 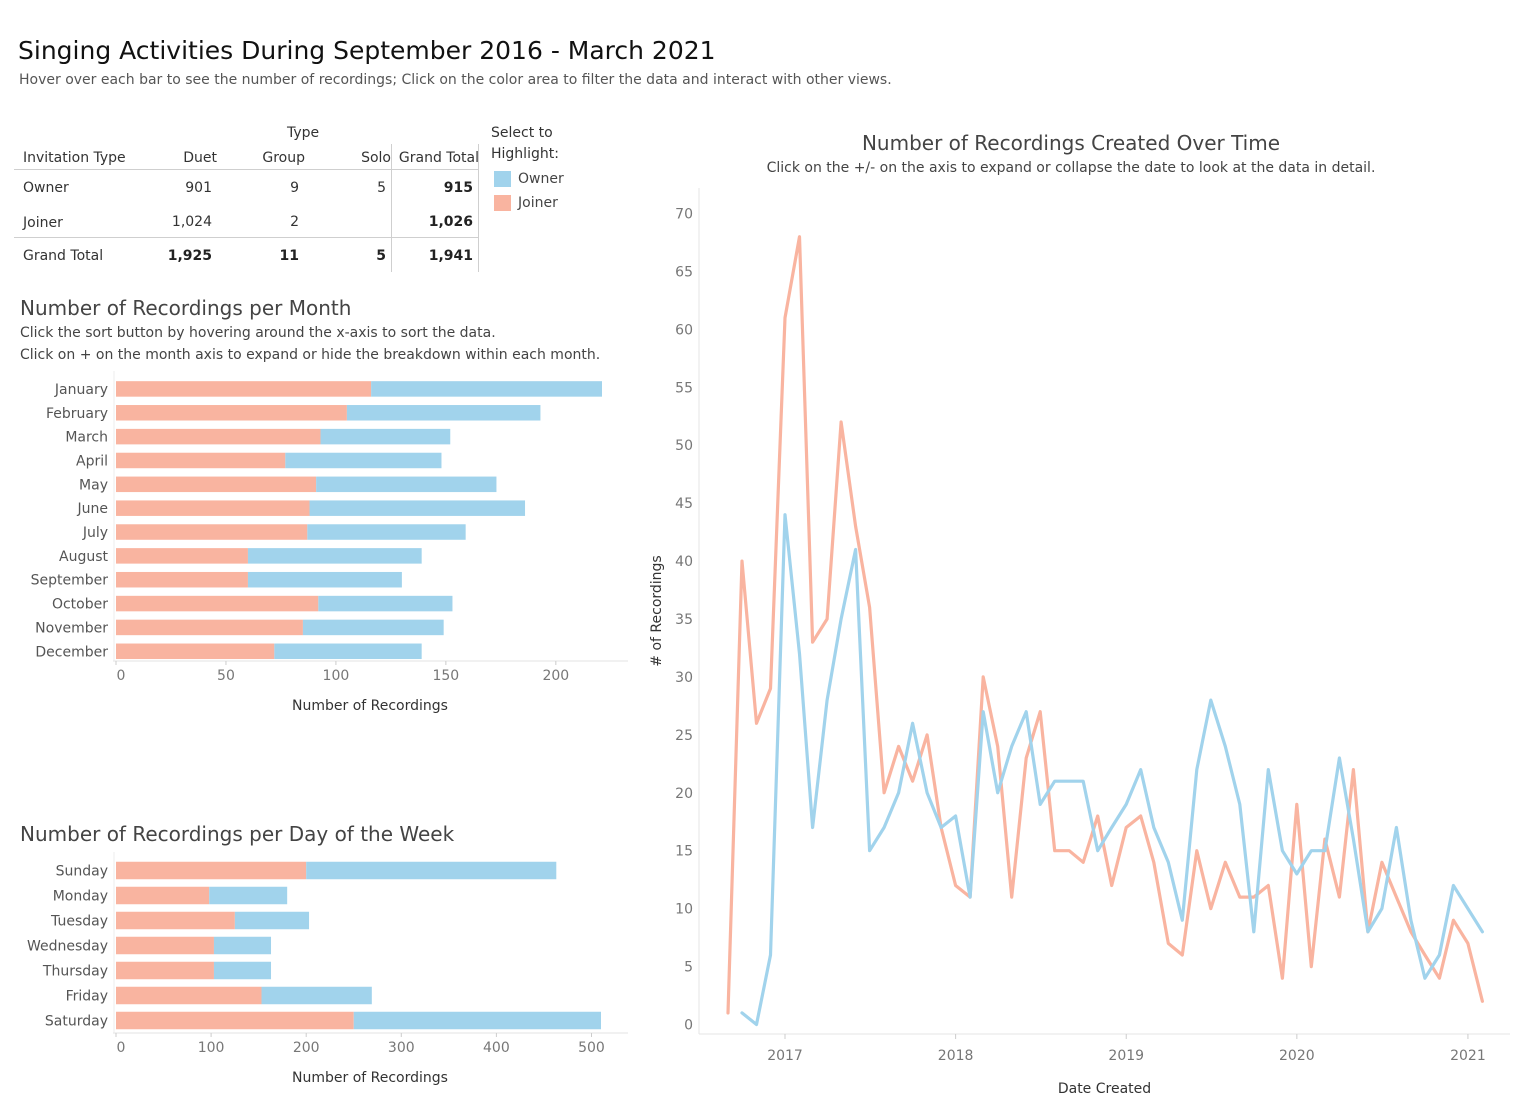 I want to click on x-tick-label: 0, so click(x=121, y=676).